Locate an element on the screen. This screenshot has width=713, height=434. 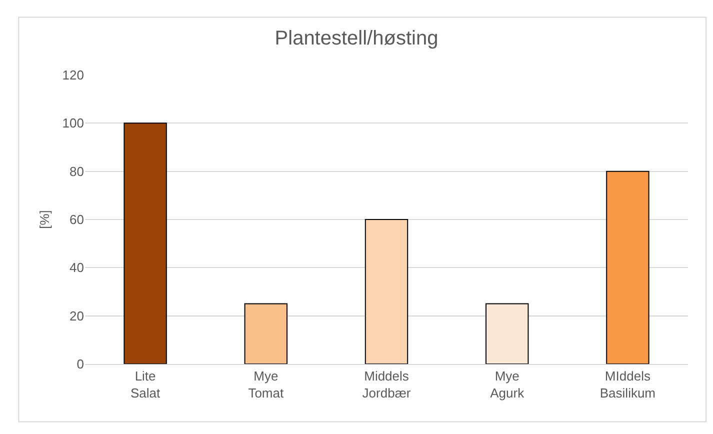
y-tick-label: 80 is located at coordinates (77, 171).